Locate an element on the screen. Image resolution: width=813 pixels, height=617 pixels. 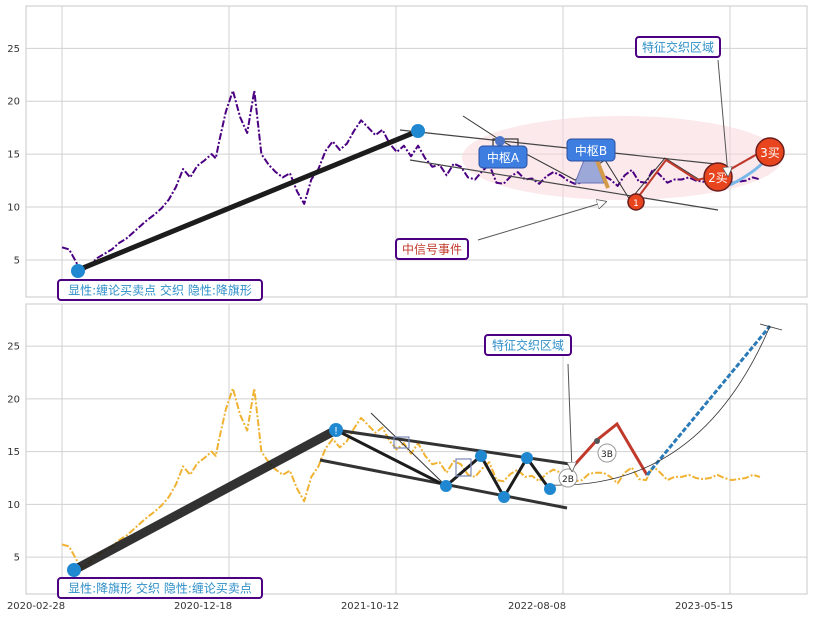
buy3-marker is located at coordinates (770, 152).